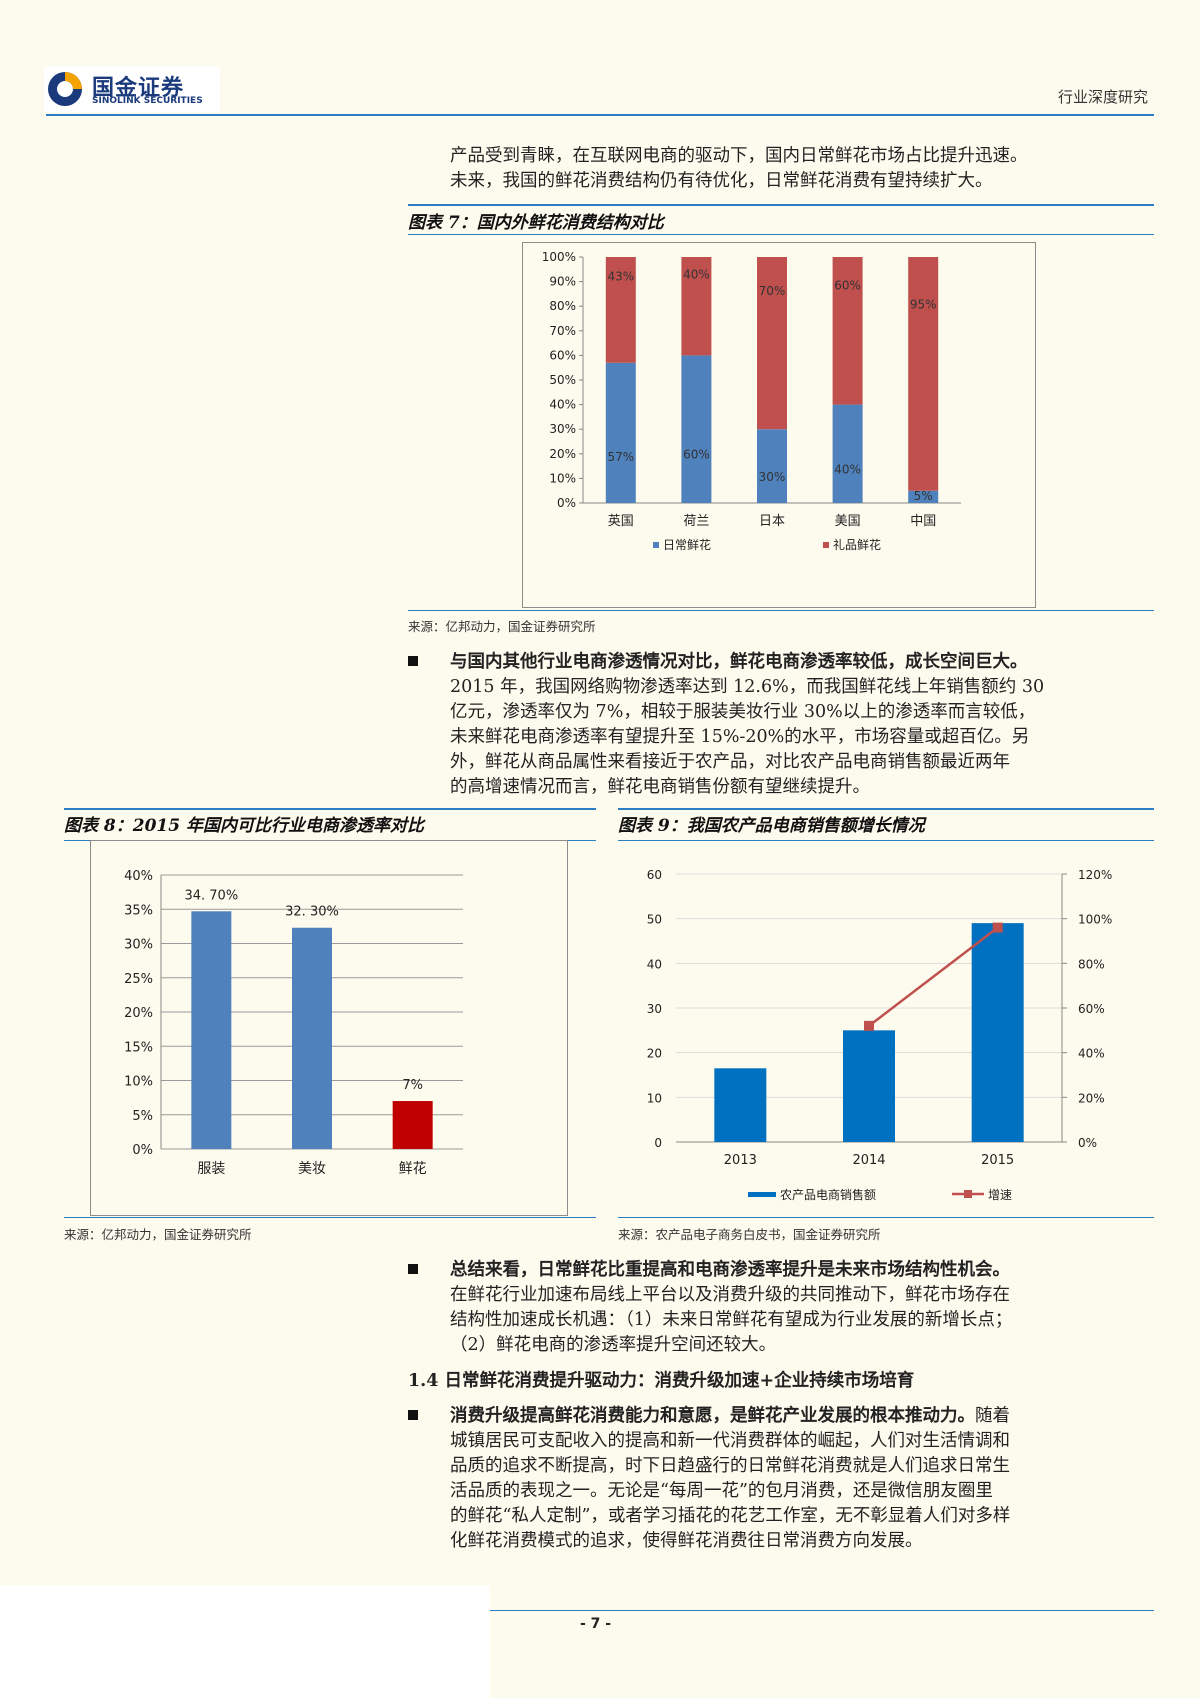  What do you see at coordinates (730, 1441) in the screenshot?
I see `bullet3-line: 城镇居民可支配收入的提高和新一代消费群体的崛起，人们对生活情调和` at bounding box center [730, 1441].